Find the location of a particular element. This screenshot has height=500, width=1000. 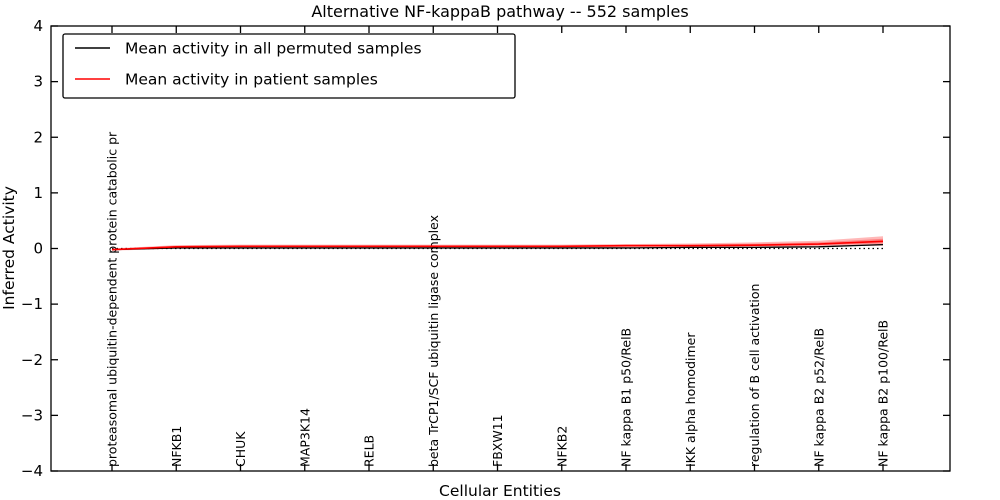

y-tick-label: −3 is located at coordinates (32, 415).